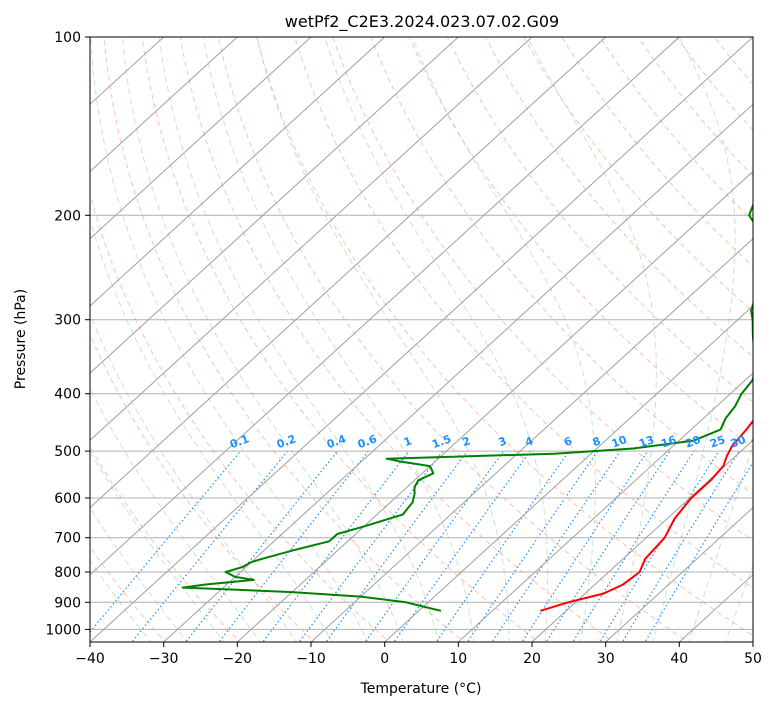  Describe the element at coordinates (164, 659) in the screenshot. I see `x-tick-label: −30` at that location.